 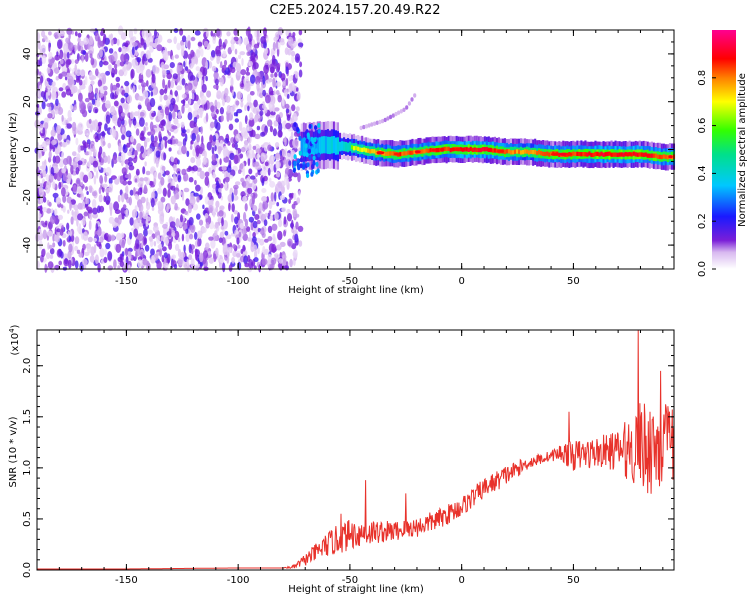 I want to click on spectrogram-x-tick-label: -150, so click(x=126, y=281).